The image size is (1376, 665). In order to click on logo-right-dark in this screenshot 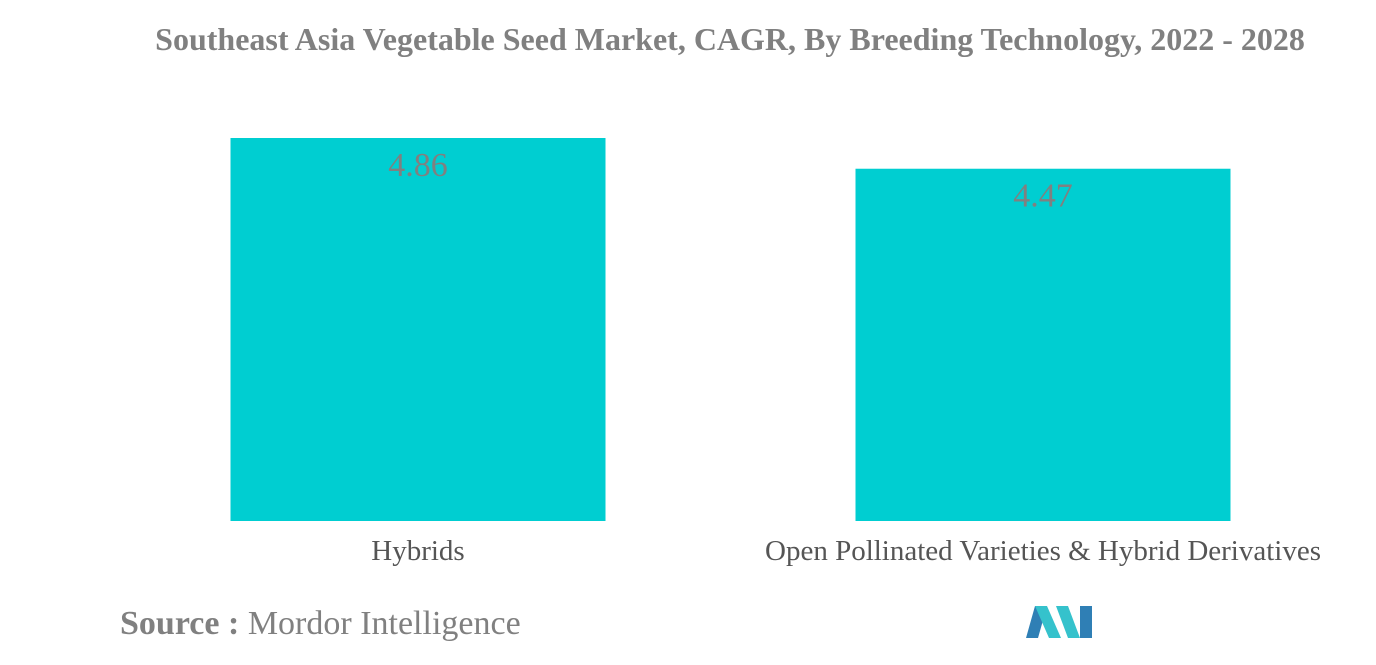, I will do `click(1086, 622)`.